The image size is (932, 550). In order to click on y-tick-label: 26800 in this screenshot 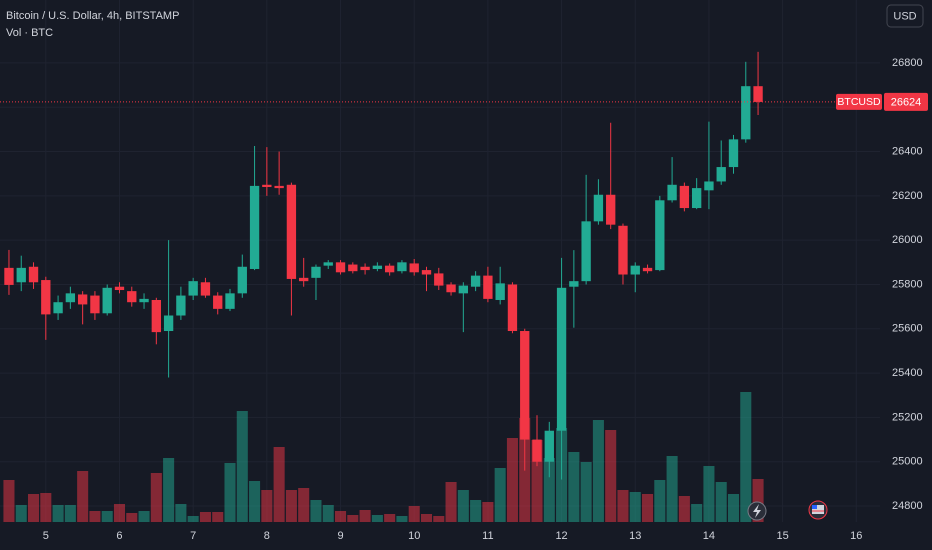, I will do `click(907, 63)`.